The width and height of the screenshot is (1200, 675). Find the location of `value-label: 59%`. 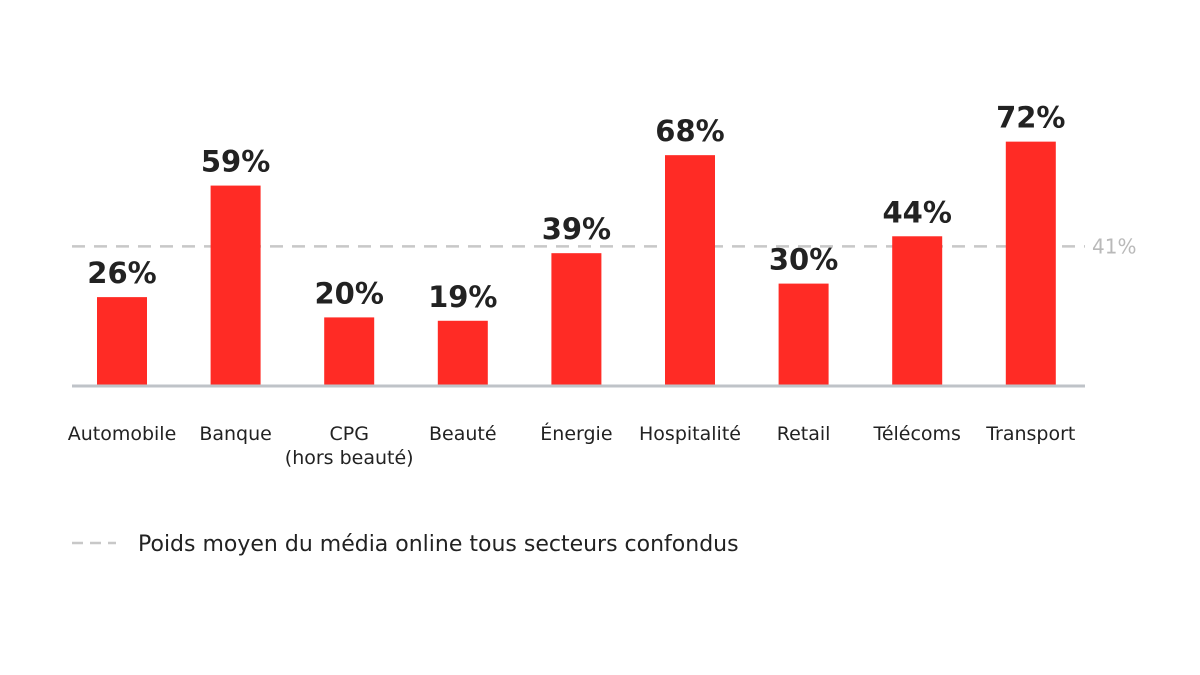

value-label: 59% is located at coordinates (235, 162).